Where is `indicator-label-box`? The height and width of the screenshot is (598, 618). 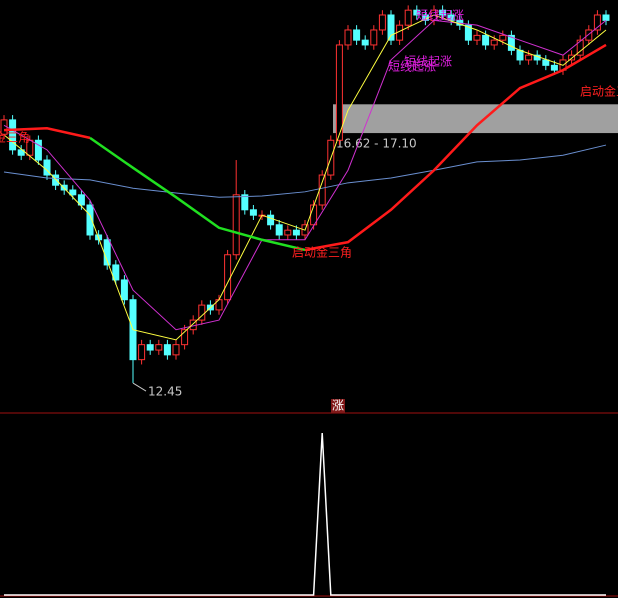 indicator-label-box is located at coordinates (338, 406).